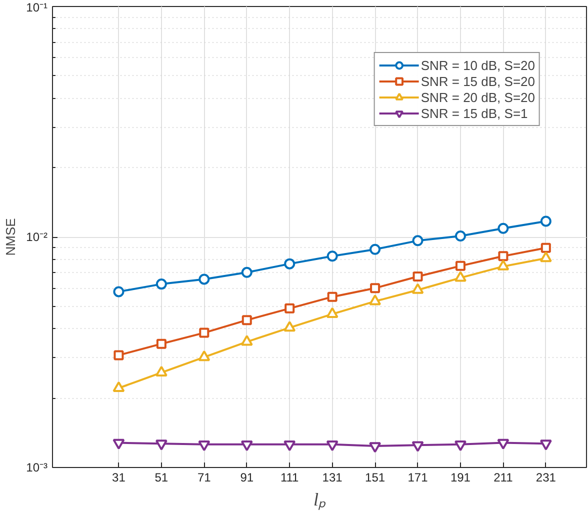 This screenshot has height=512, width=588. What do you see at coordinates (477, 65) in the screenshot?
I see `legend-label: SNR = 10 dB, S=20` at bounding box center [477, 65].